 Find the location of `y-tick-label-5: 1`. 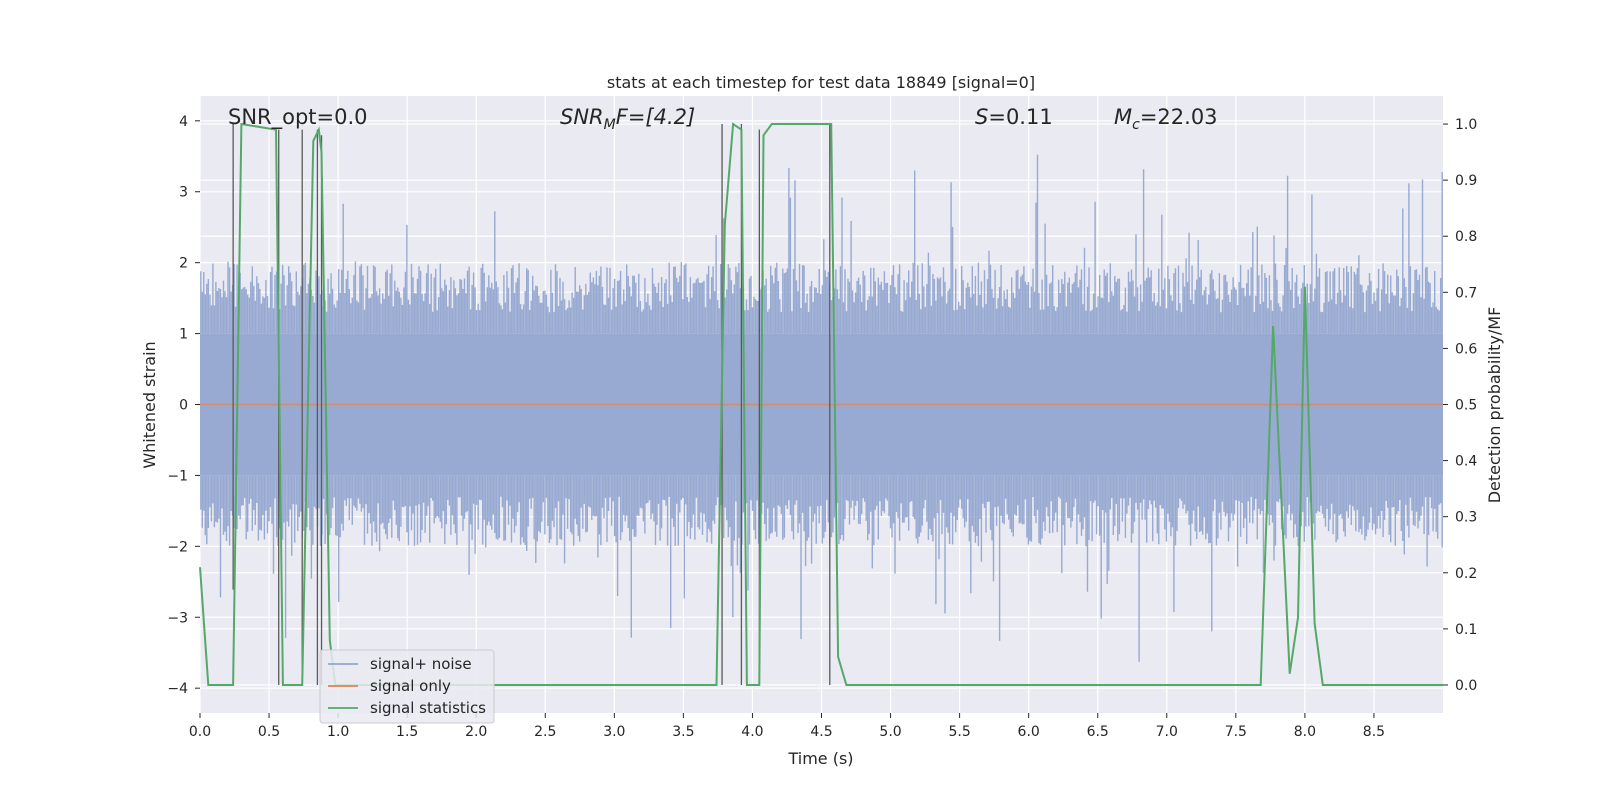

y-tick-label-5: 1 is located at coordinates (183, 335).